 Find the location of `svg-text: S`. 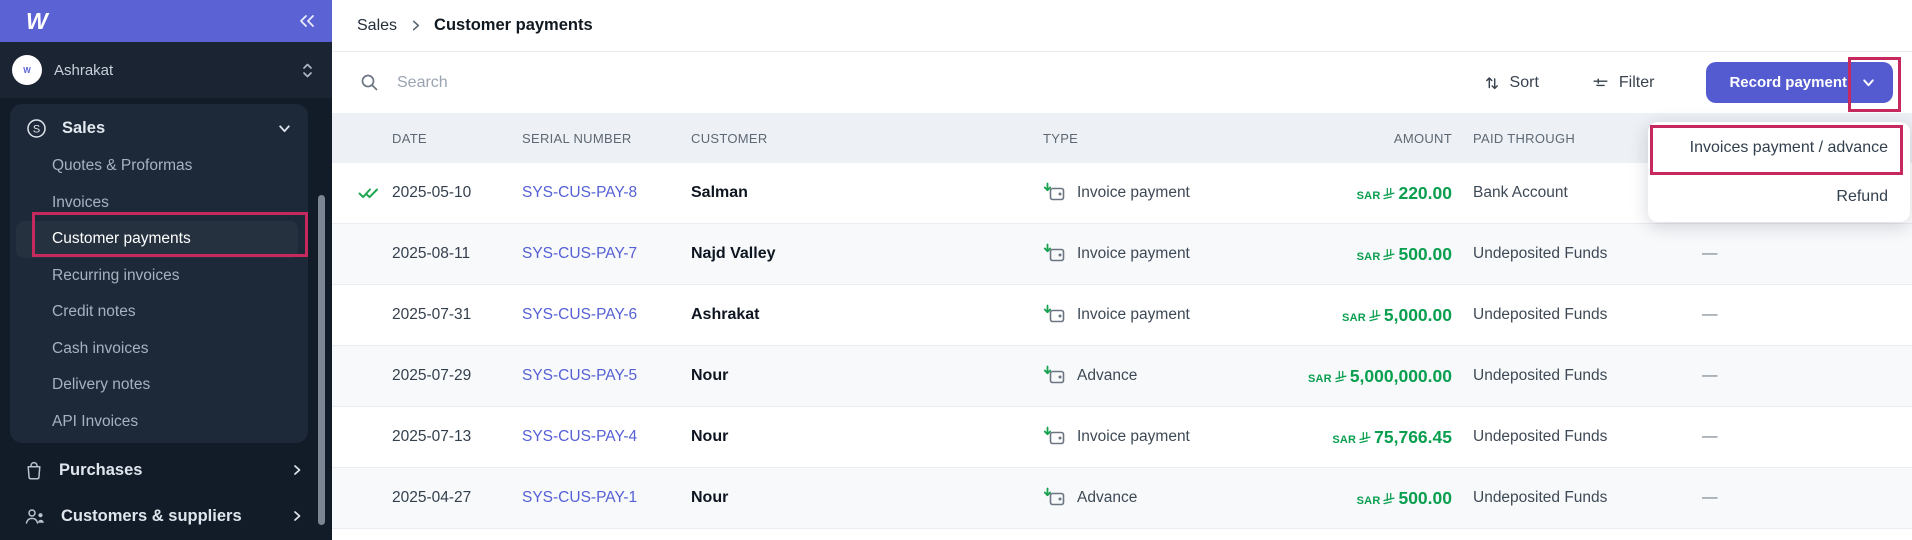

svg-text: S is located at coordinates (36, 129).